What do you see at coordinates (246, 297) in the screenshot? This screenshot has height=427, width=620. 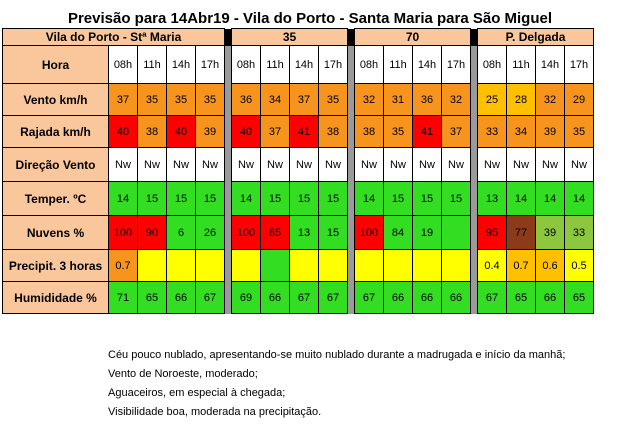 I see `forecast-cell: 69` at bounding box center [246, 297].